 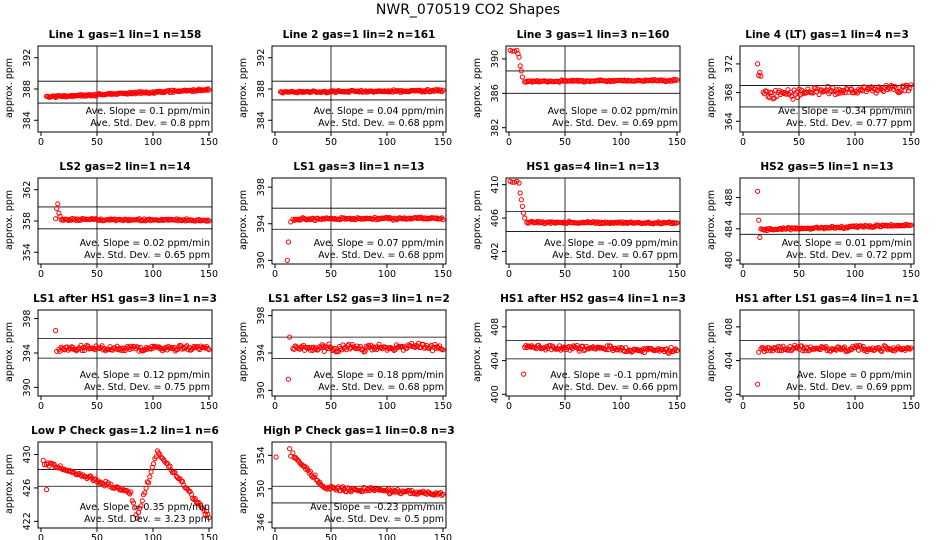 I want to click on y-tick-label: 484, so click(x=729, y=229).